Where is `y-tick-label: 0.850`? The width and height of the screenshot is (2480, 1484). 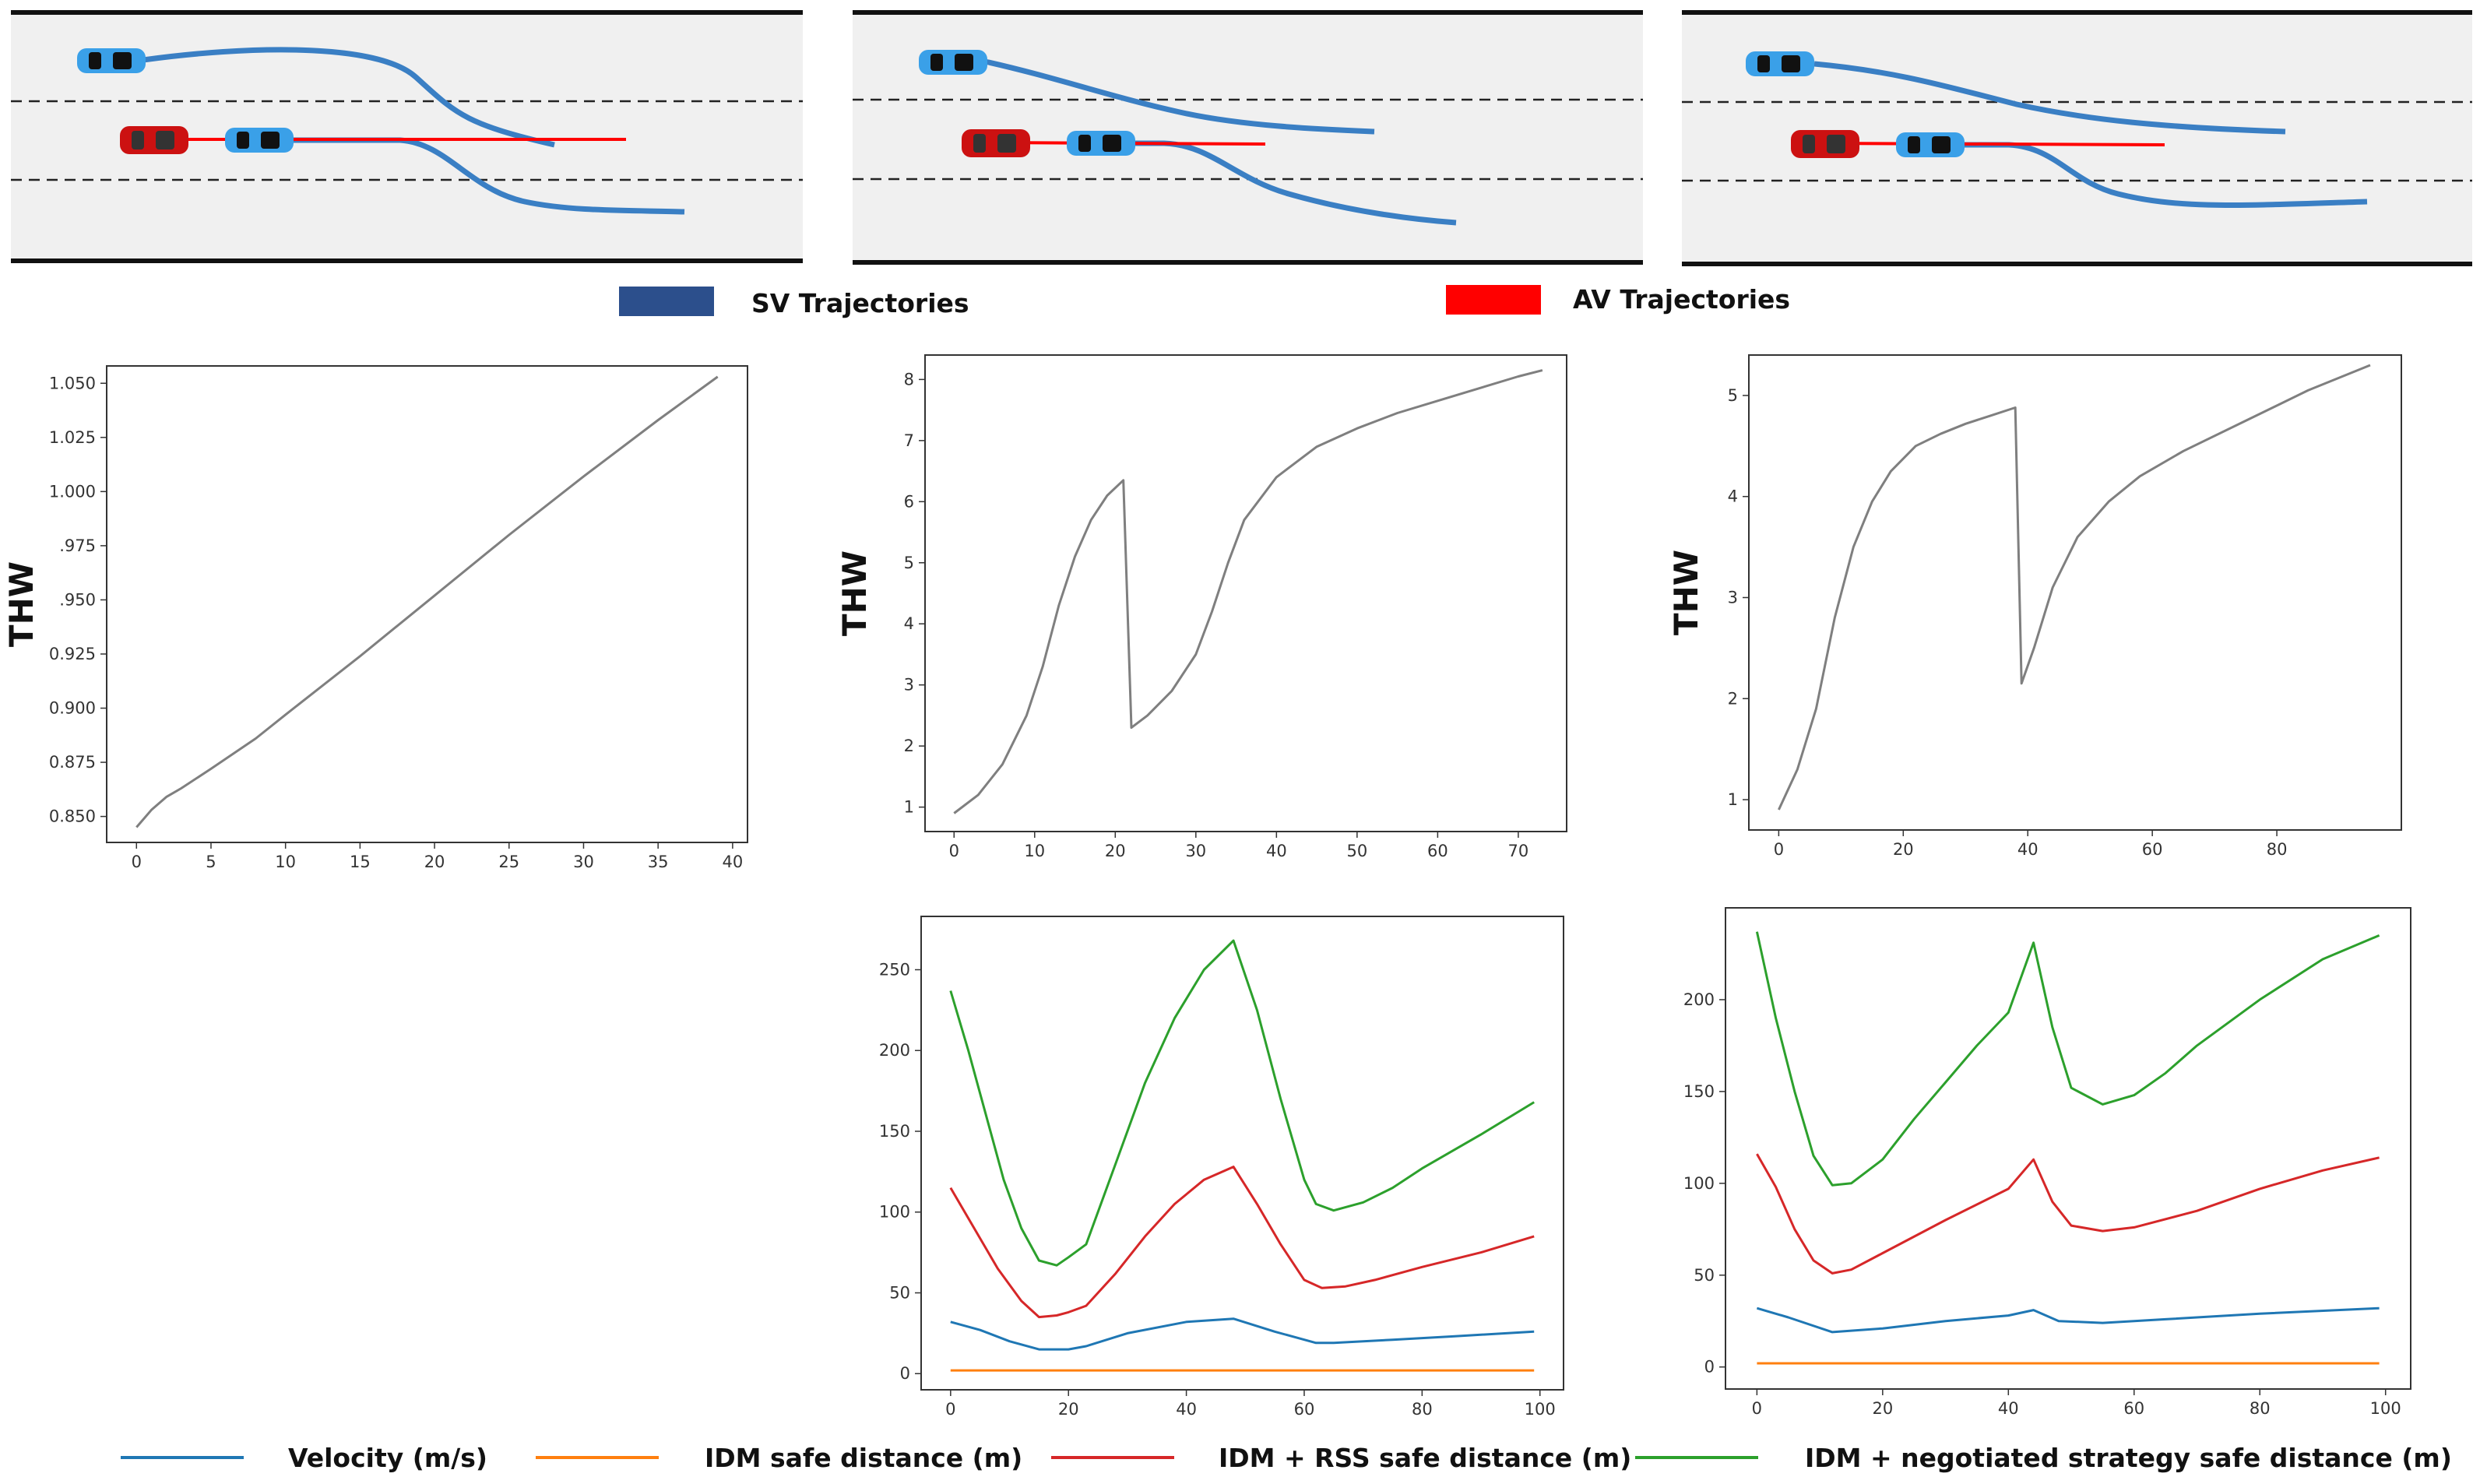 y-tick-label: 0.850 is located at coordinates (72, 817).